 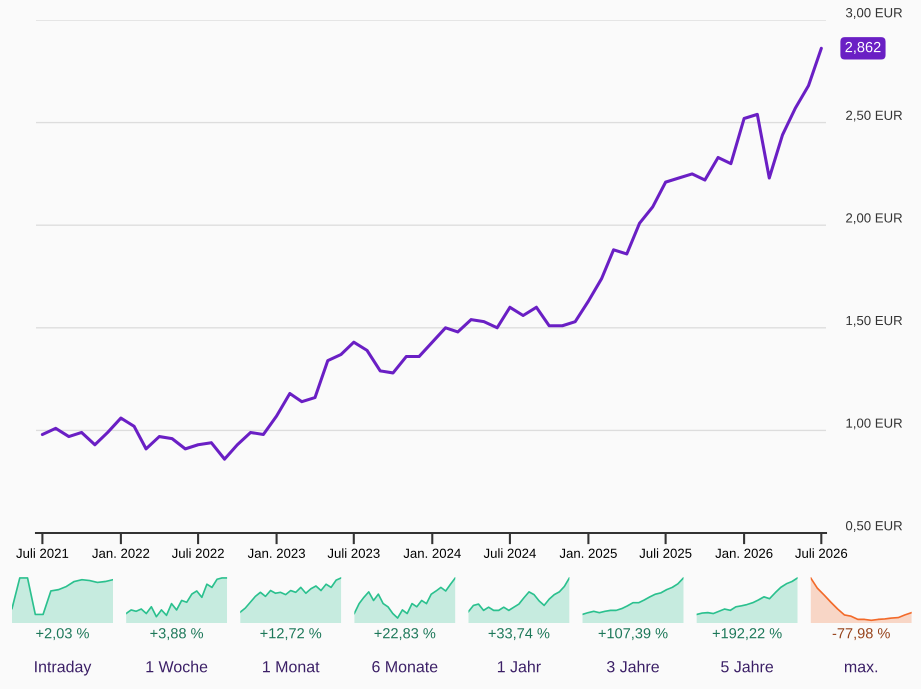 What do you see at coordinates (862, 48) in the screenshot?
I see `annotation: 2,862` at bounding box center [862, 48].